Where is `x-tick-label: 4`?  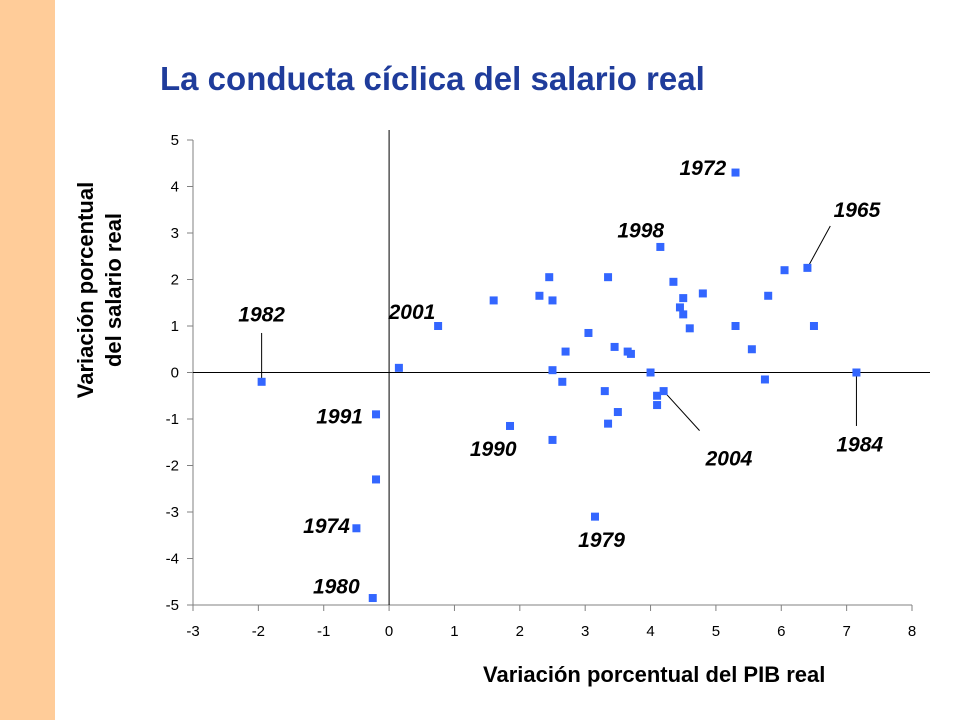 x-tick-label: 4 is located at coordinates (650, 631).